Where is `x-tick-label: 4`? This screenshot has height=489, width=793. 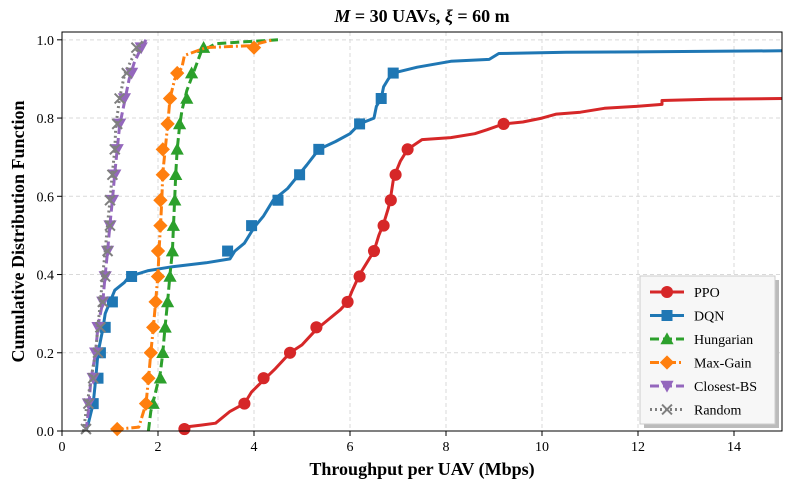 x-tick-label: 4 is located at coordinates (254, 447).